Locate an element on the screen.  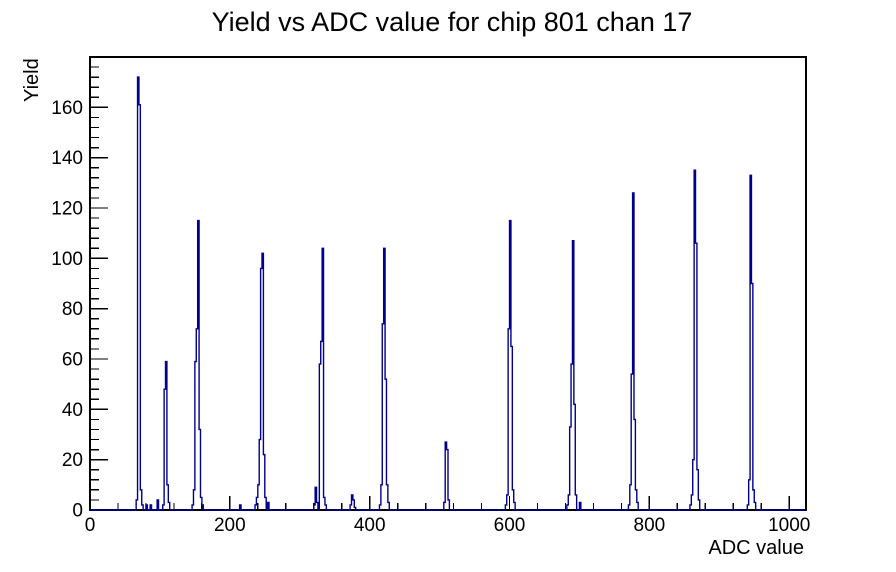
tick-label: 60 is located at coordinates (72, 360).